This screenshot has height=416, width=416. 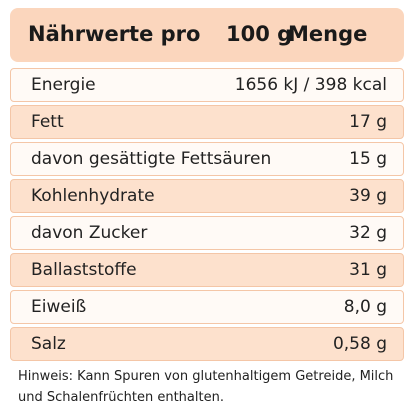 What do you see at coordinates (207, 307) in the screenshot?
I see `table-row: Eiweiß 8,0 g` at bounding box center [207, 307].